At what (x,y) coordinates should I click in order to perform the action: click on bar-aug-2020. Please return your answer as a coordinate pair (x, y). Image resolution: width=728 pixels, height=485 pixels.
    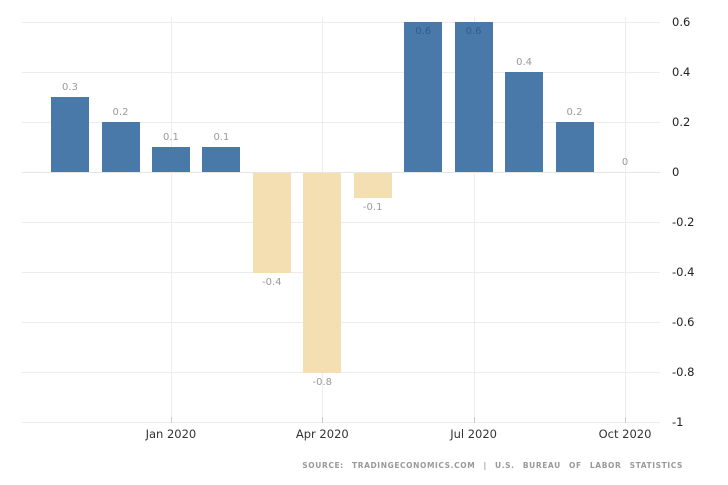
    Looking at the image, I should click on (524, 122).